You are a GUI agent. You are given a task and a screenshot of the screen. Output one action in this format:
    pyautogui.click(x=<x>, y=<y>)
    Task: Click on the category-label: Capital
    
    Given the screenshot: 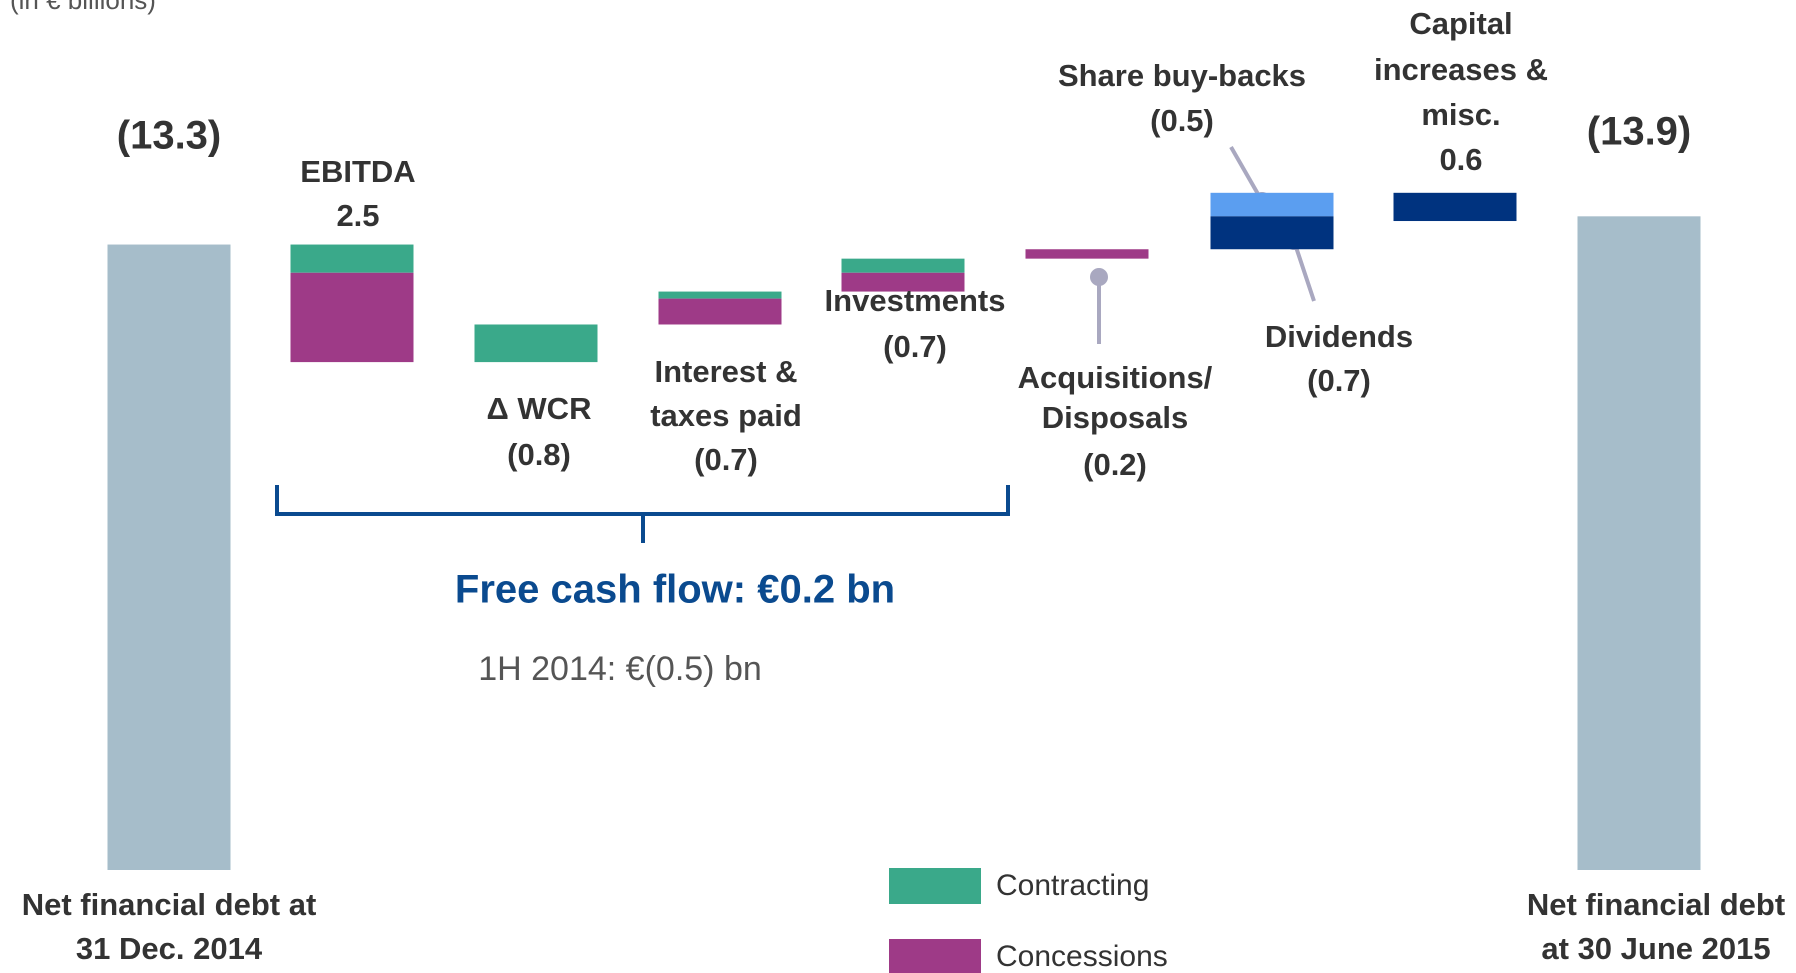 What is the action you would take?
    pyautogui.click(x=1460, y=23)
    